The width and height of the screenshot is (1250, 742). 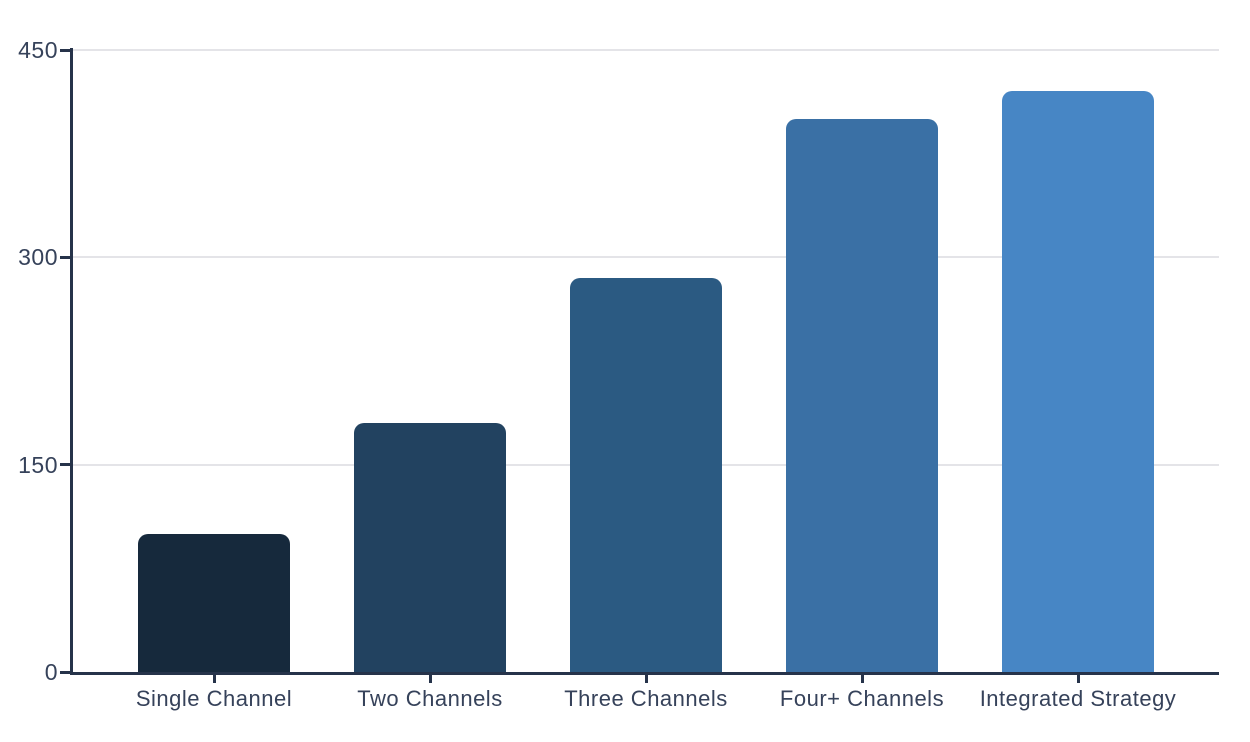 I want to click on bar-single-channel, so click(x=214, y=602).